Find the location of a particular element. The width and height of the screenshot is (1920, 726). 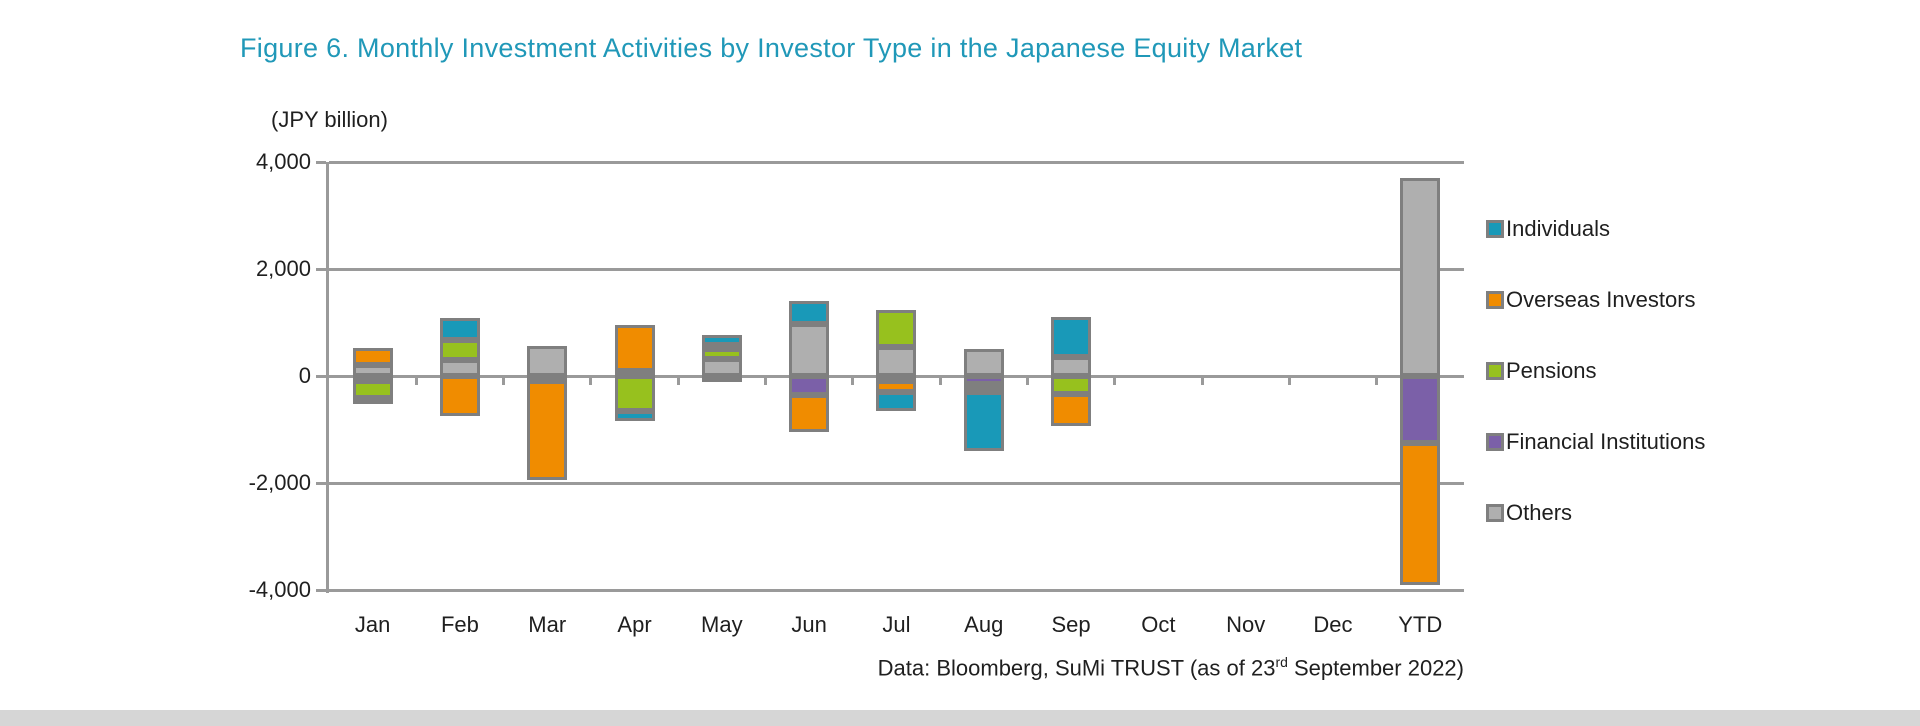

y-axis-unit-label: (JPY billion) is located at coordinates (329, 119).